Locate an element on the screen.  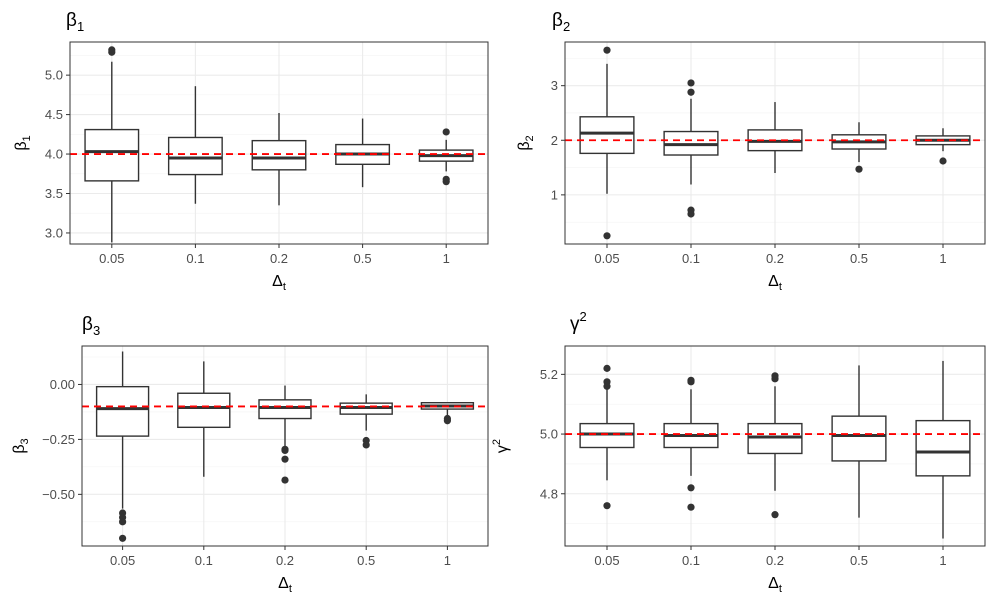
y-tick-label: −0.25 is located at coordinates (58, 439).